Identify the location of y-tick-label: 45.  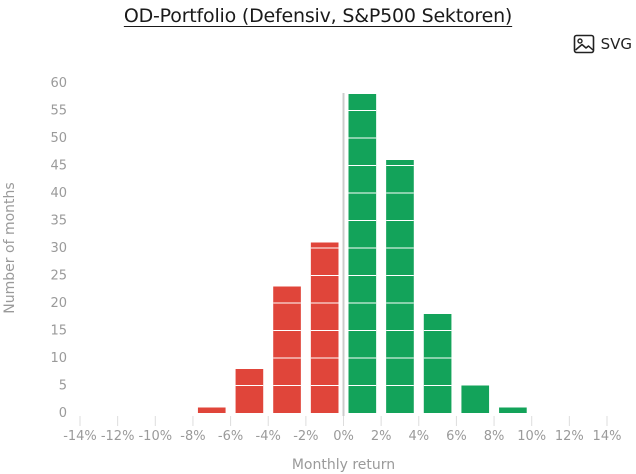
(58, 166).